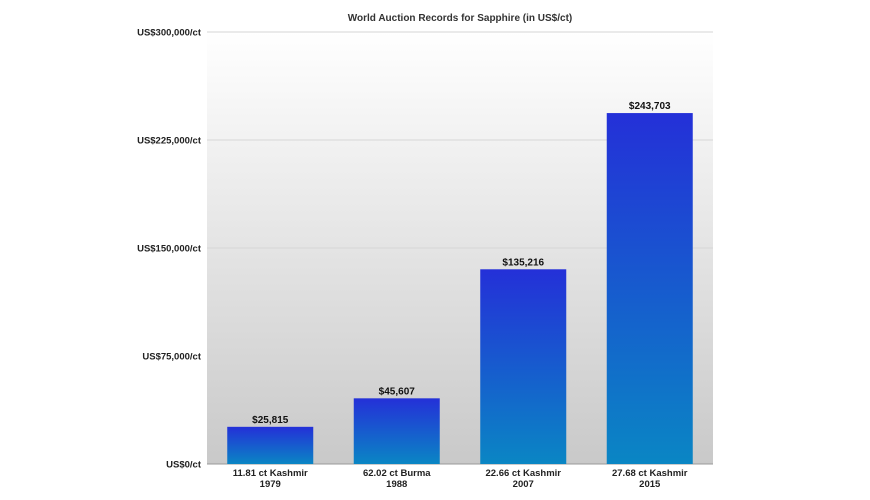 This screenshot has height=500, width=870. I want to click on data-label: $135,216, so click(523, 262).